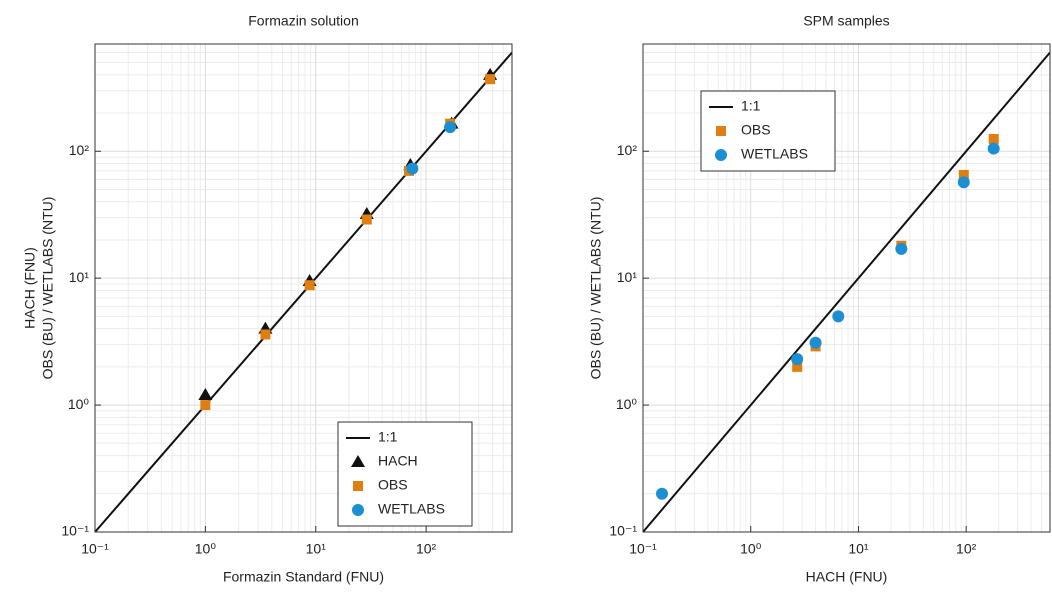  I want to click on legend-label: HACH, so click(398, 461).